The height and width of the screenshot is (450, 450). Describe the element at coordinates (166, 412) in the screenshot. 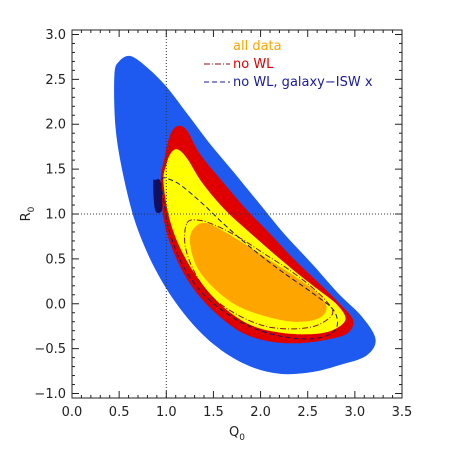

I see `x-tick-label: 1.0` at that location.